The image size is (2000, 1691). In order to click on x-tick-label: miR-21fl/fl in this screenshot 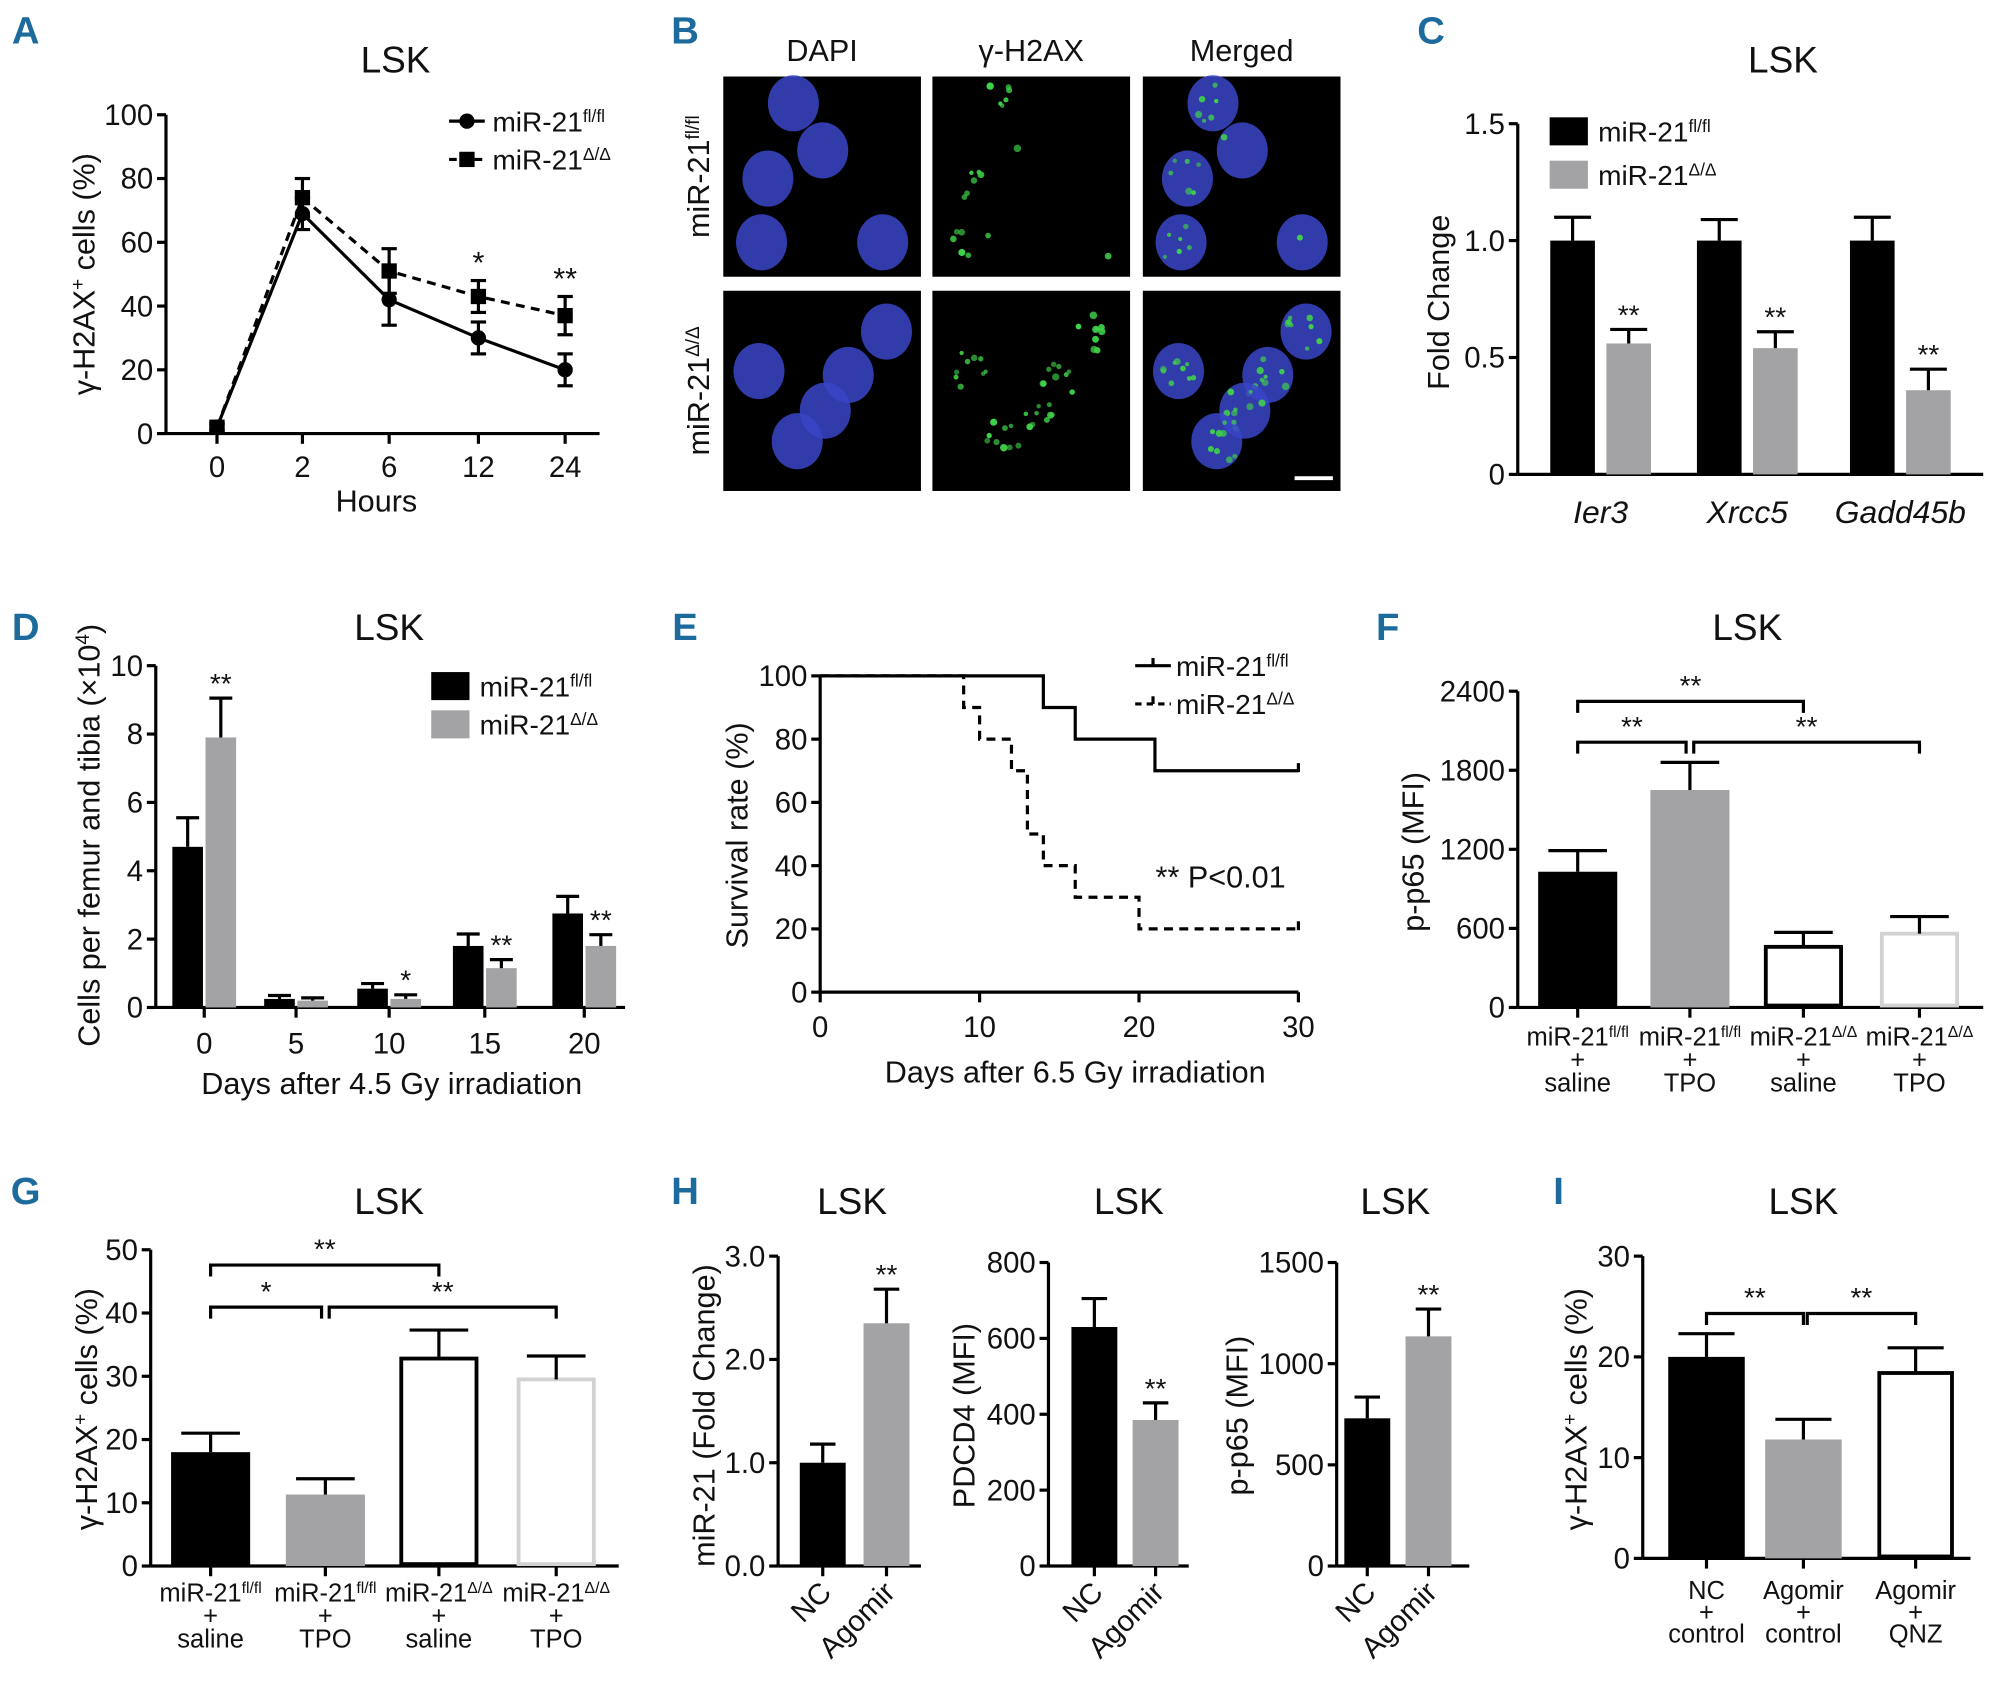, I will do `click(1578, 1038)`.